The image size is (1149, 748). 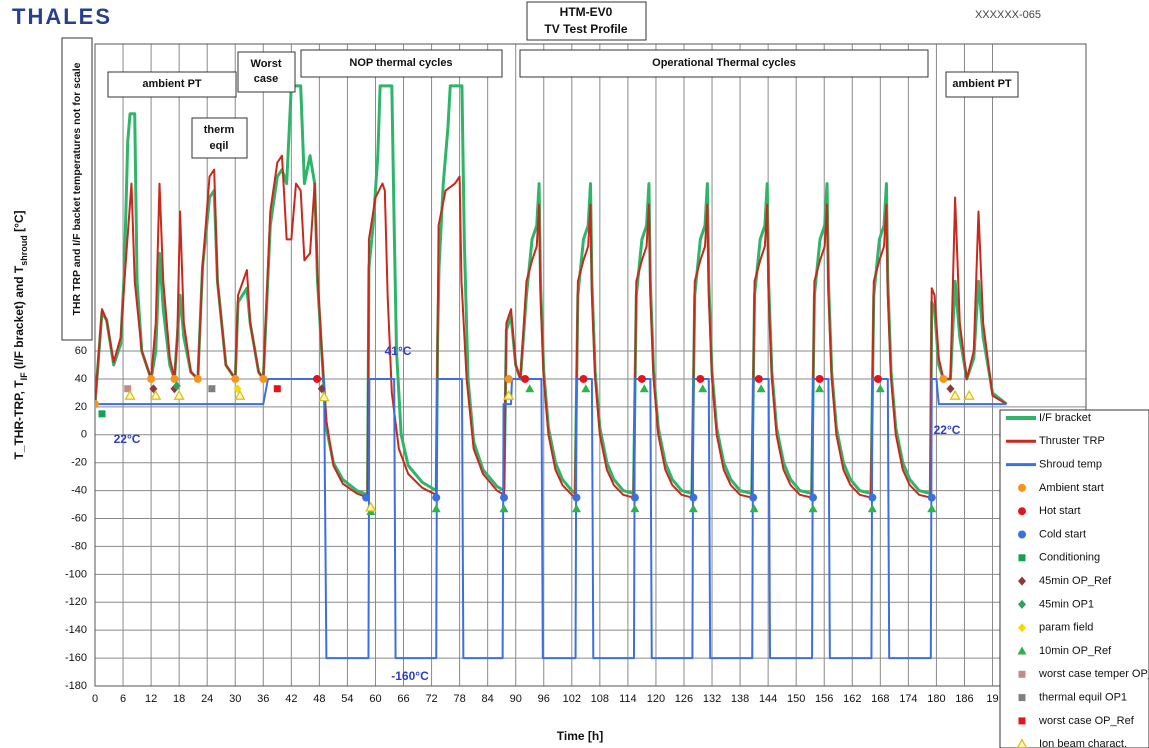 I want to click on x-tick-label: 120, so click(x=656, y=699).